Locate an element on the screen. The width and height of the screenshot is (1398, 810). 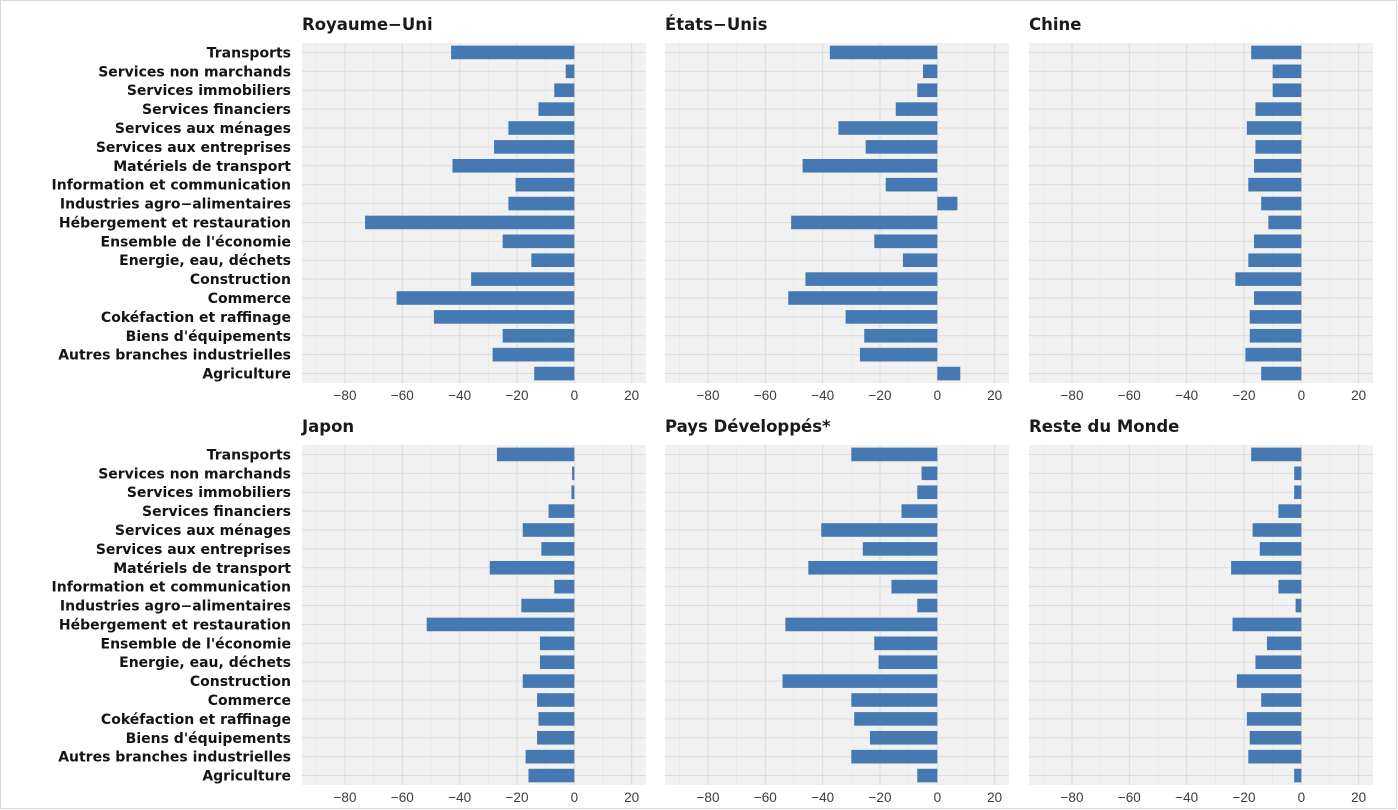
category-label: Services non marchands is located at coordinates (194, 474).